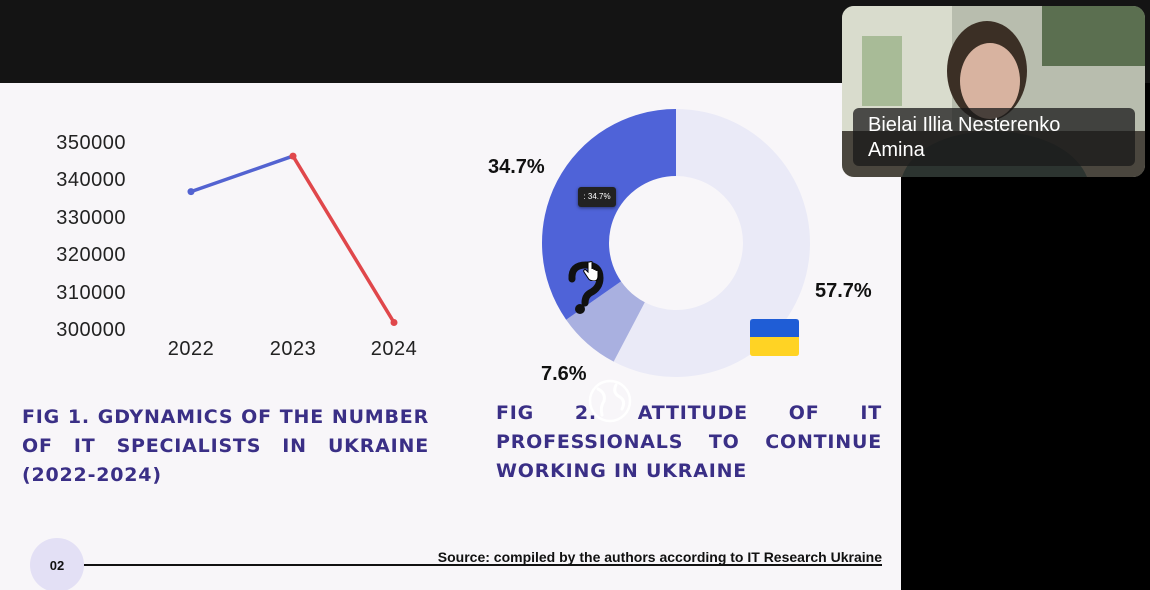 This screenshot has height=590, width=1150. Describe the element at coordinates (91, 180) in the screenshot. I see `y-tick-label: 340000` at that location.